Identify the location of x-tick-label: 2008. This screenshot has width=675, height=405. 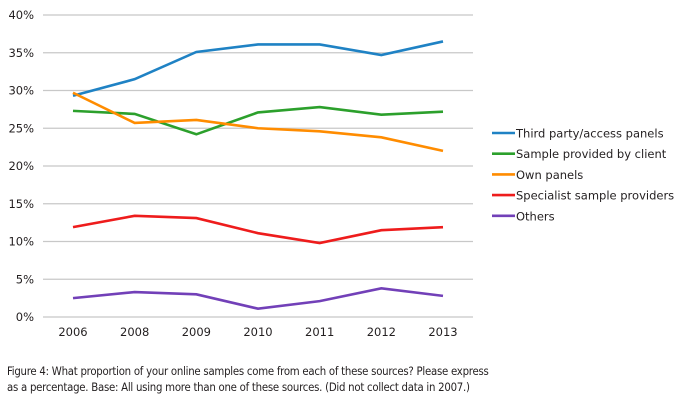
(134, 332).